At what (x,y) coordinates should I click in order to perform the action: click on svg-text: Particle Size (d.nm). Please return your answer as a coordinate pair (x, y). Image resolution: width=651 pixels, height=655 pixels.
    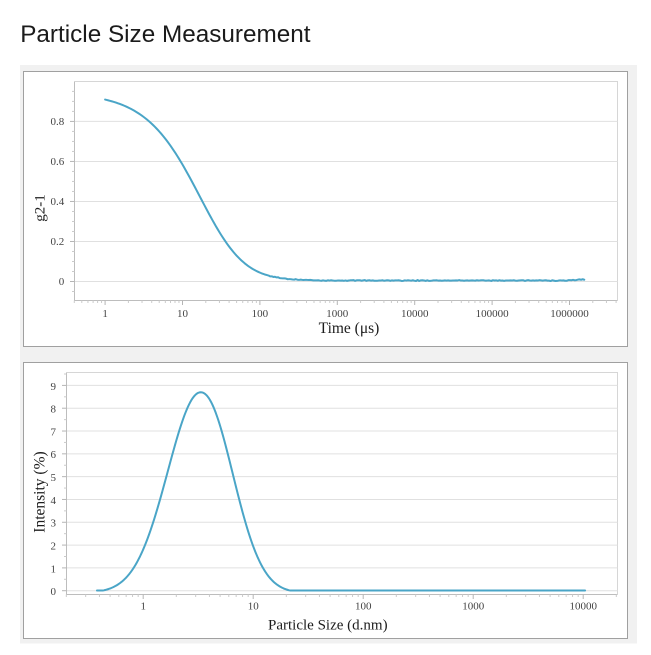
    Looking at the image, I should click on (328, 626).